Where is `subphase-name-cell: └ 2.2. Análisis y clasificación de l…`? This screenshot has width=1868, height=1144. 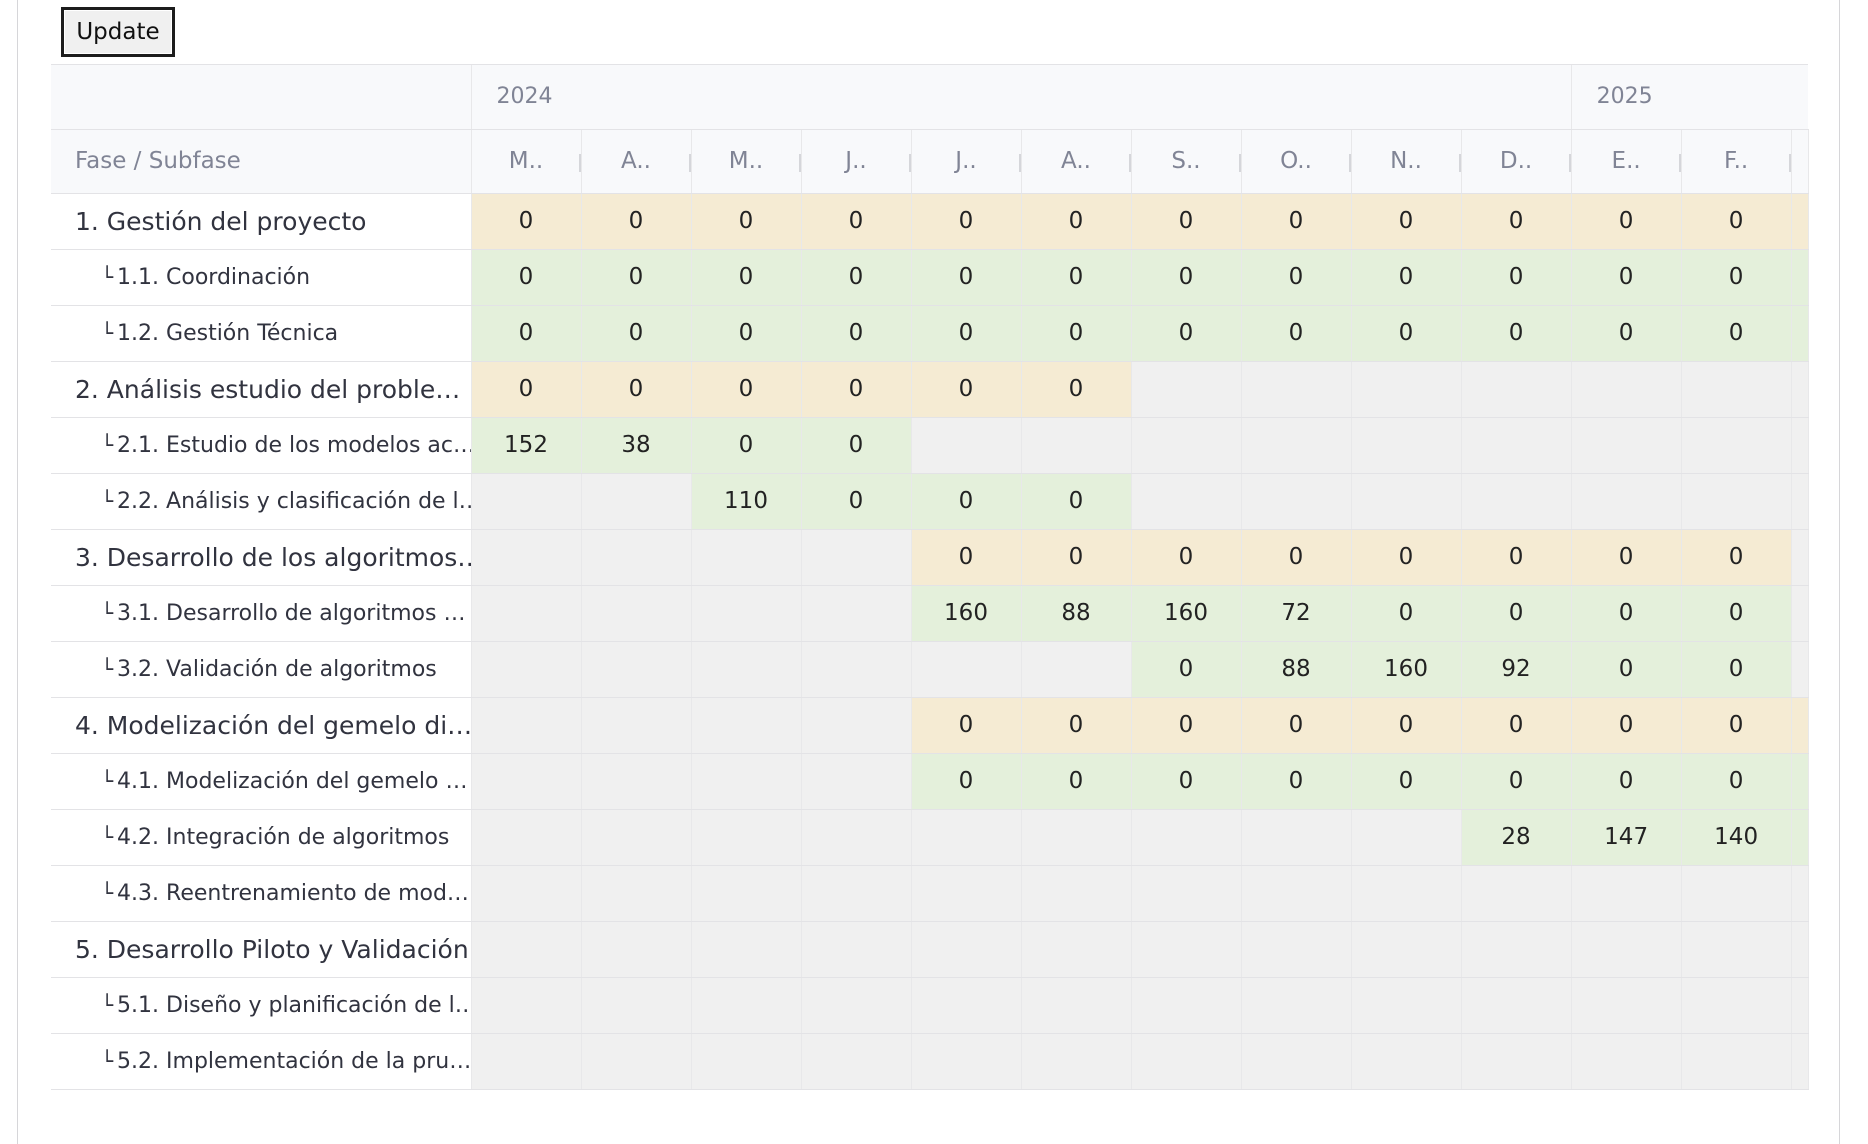
subphase-name-cell: └ 2.2. Análisis y clasificación de l… is located at coordinates (261, 501).